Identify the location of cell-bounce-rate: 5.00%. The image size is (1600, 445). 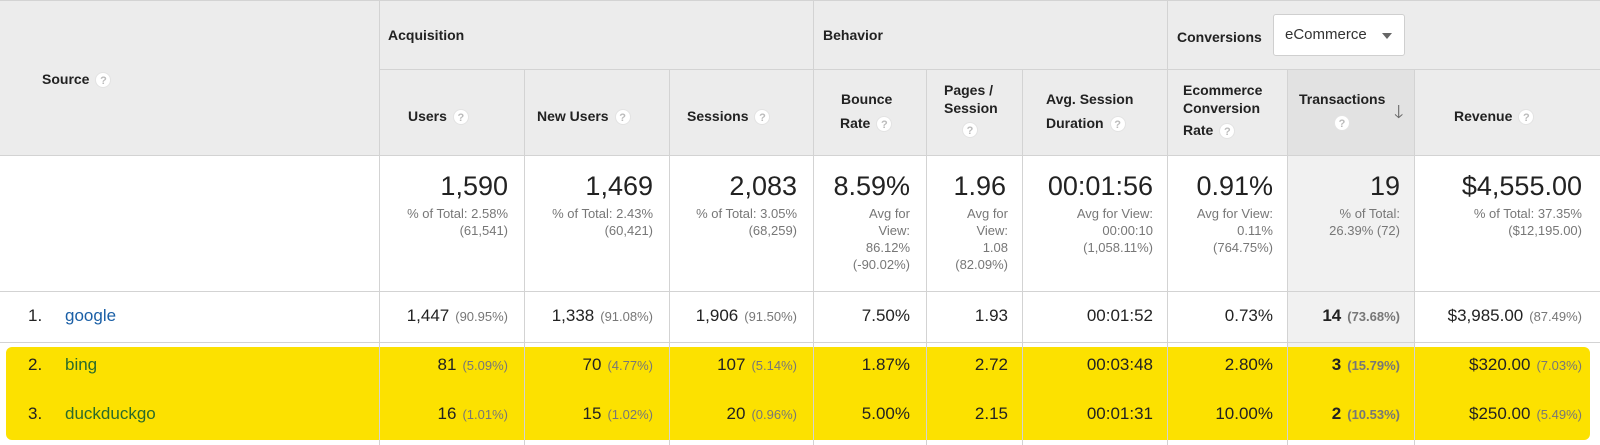
(885, 413).